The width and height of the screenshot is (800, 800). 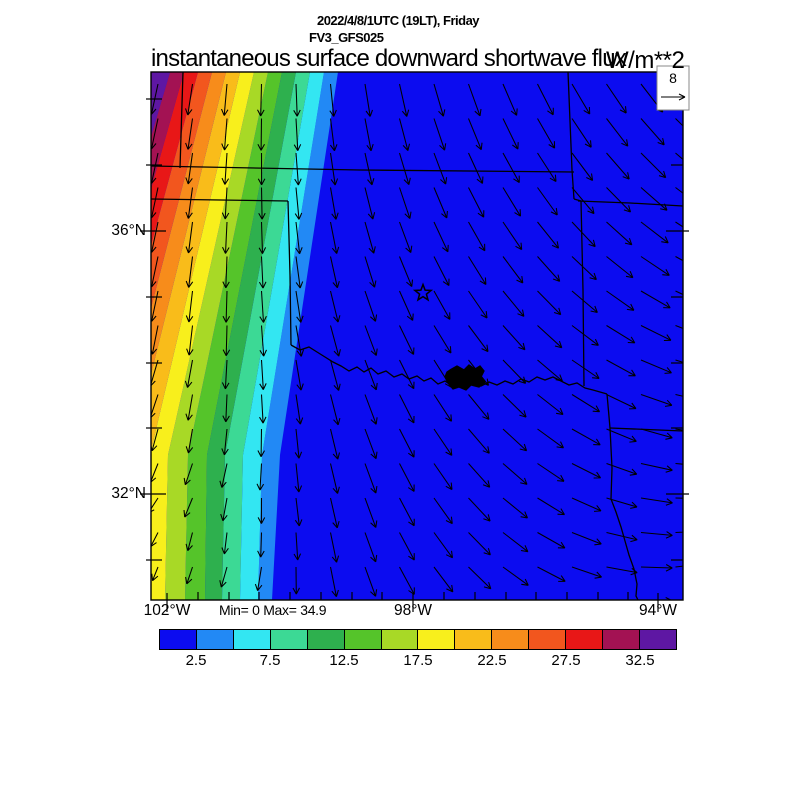 I want to click on reference-box, so click(x=673, y=88).